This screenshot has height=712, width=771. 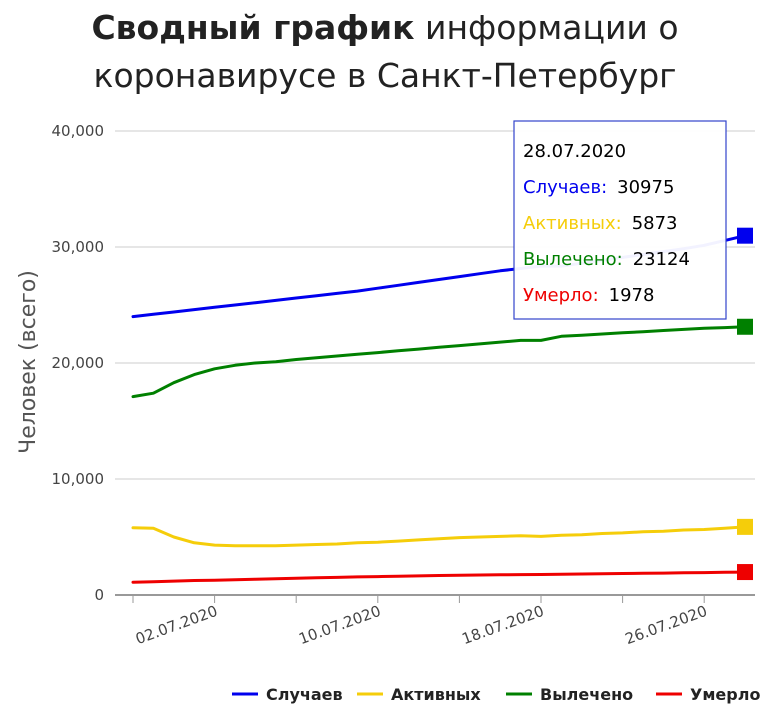 I want to click on tooltip-row-label: Активных:, so click(x=572, y=223).